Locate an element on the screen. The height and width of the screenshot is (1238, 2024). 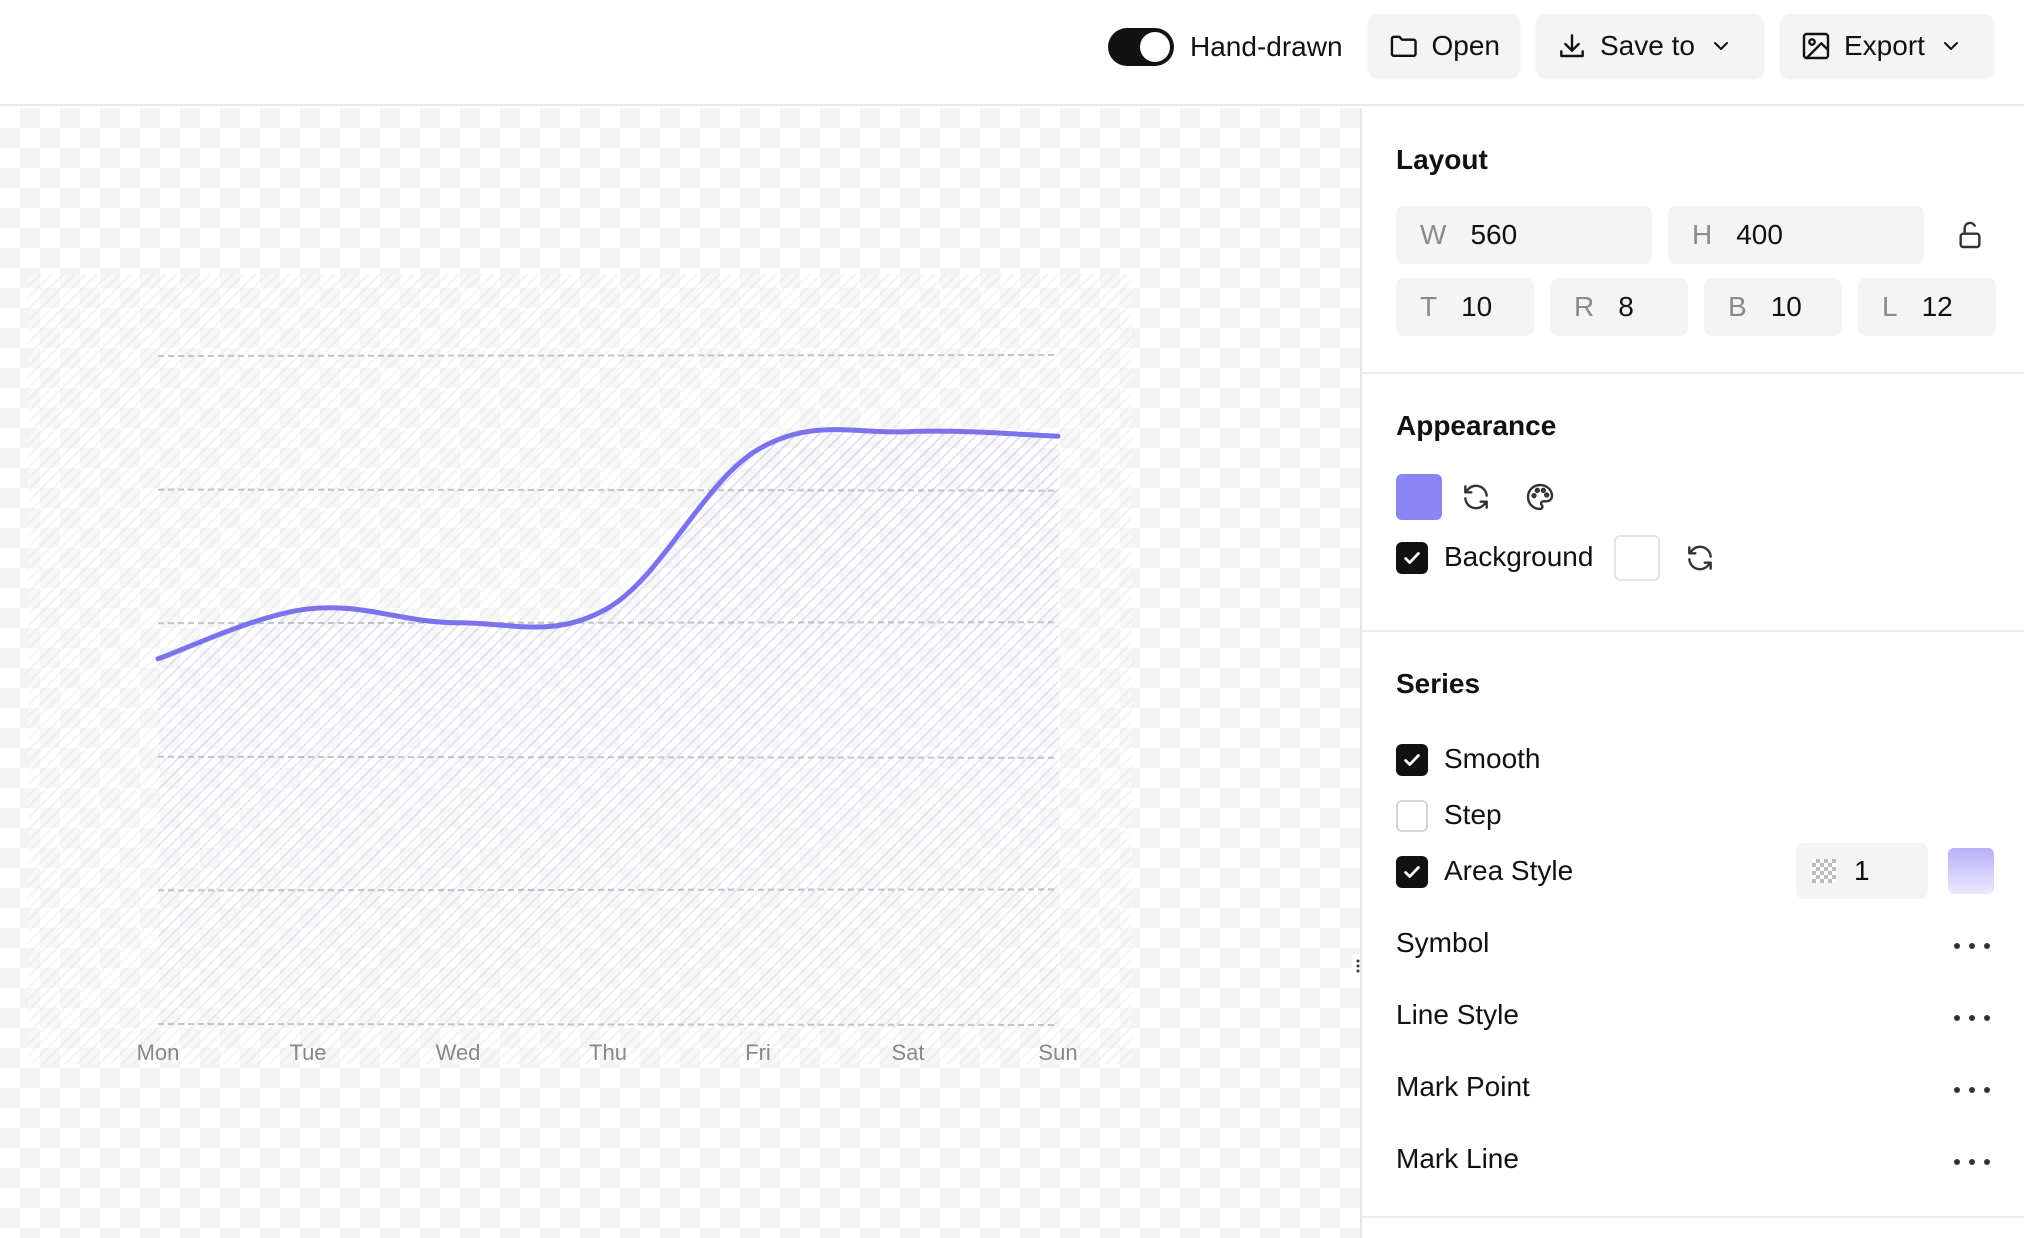
hand-drawn-toggle-group: Hand-drawn is located at coordinates (1225, 47).